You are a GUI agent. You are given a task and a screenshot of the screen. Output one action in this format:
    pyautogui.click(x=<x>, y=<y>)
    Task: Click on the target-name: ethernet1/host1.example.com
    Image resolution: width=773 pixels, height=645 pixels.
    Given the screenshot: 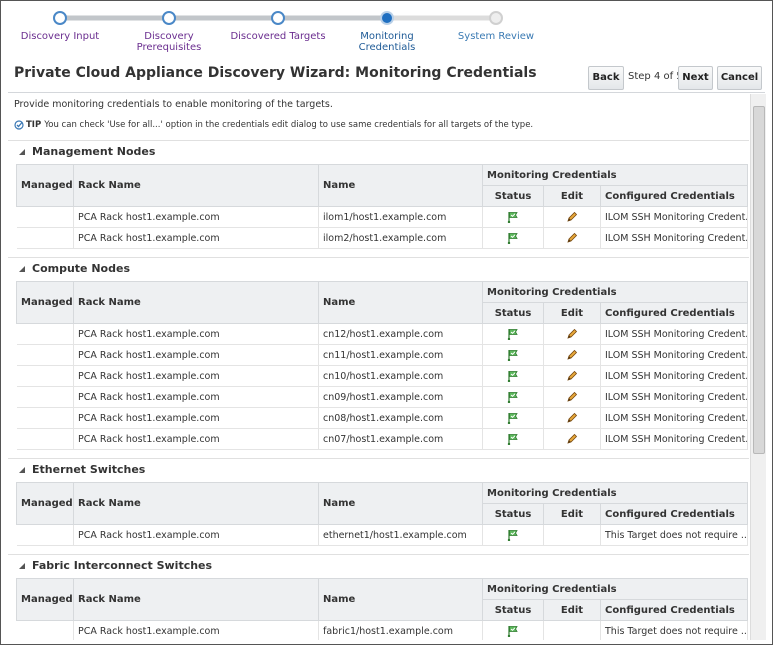 What is the action you would take?
    pyautogui.click(x=400, y=535)
    